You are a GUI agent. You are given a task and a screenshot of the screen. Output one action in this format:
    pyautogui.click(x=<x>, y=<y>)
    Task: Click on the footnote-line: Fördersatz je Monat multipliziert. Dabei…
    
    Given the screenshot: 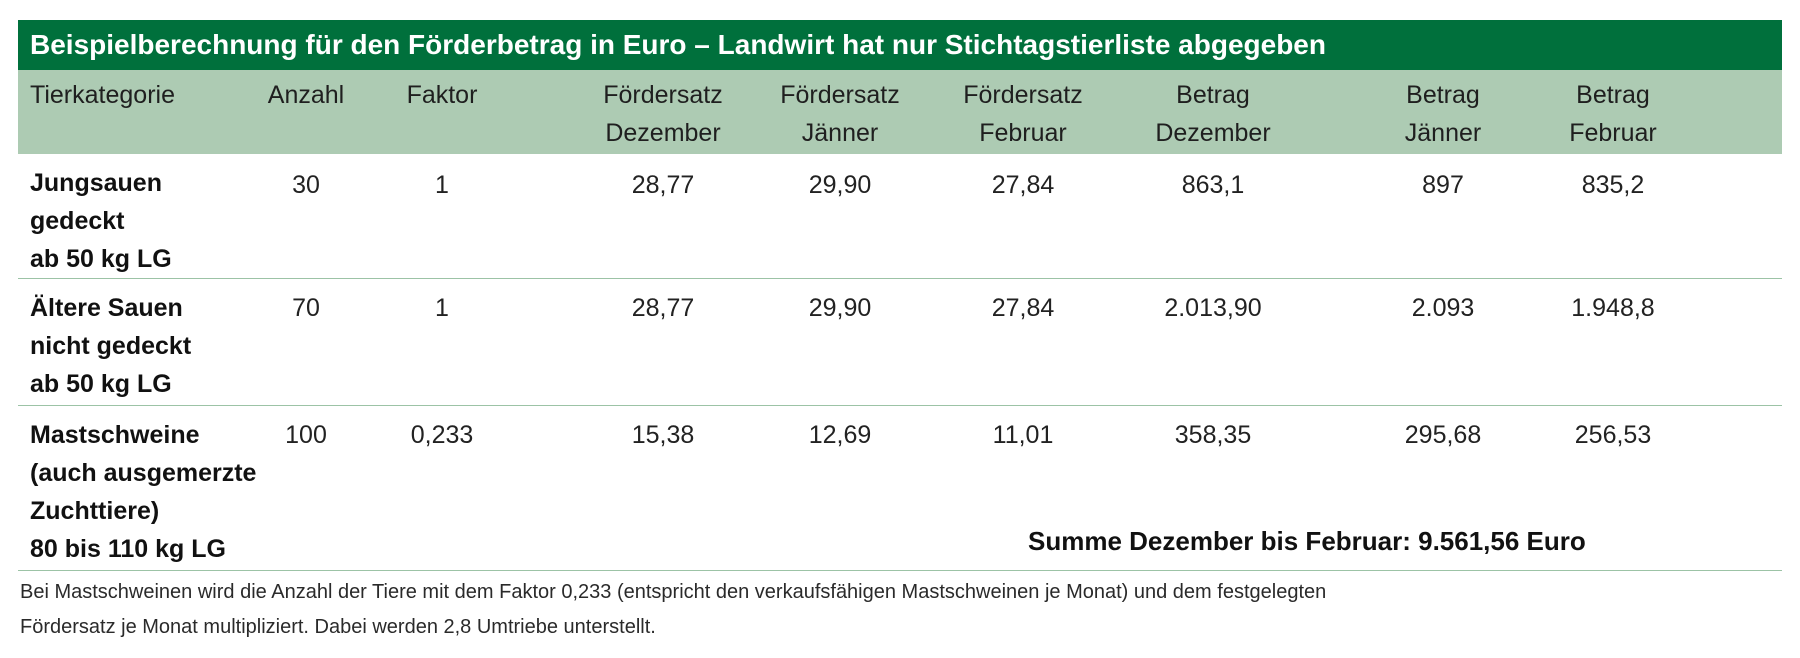 What is the action you would take?
    pyautogui.click(x=338, y=627)
    